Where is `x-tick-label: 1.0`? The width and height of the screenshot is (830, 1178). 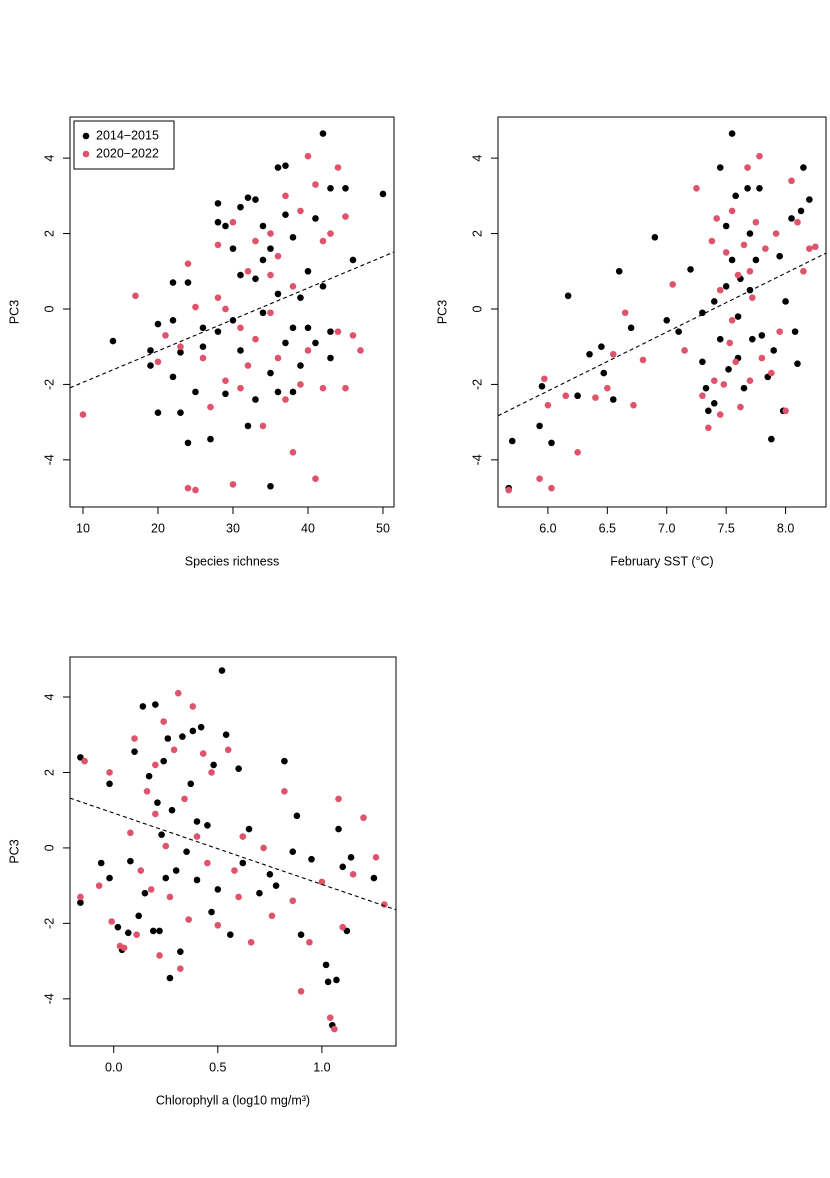
x-tick-label: 1.0 is located at coordinates (321, 1067).